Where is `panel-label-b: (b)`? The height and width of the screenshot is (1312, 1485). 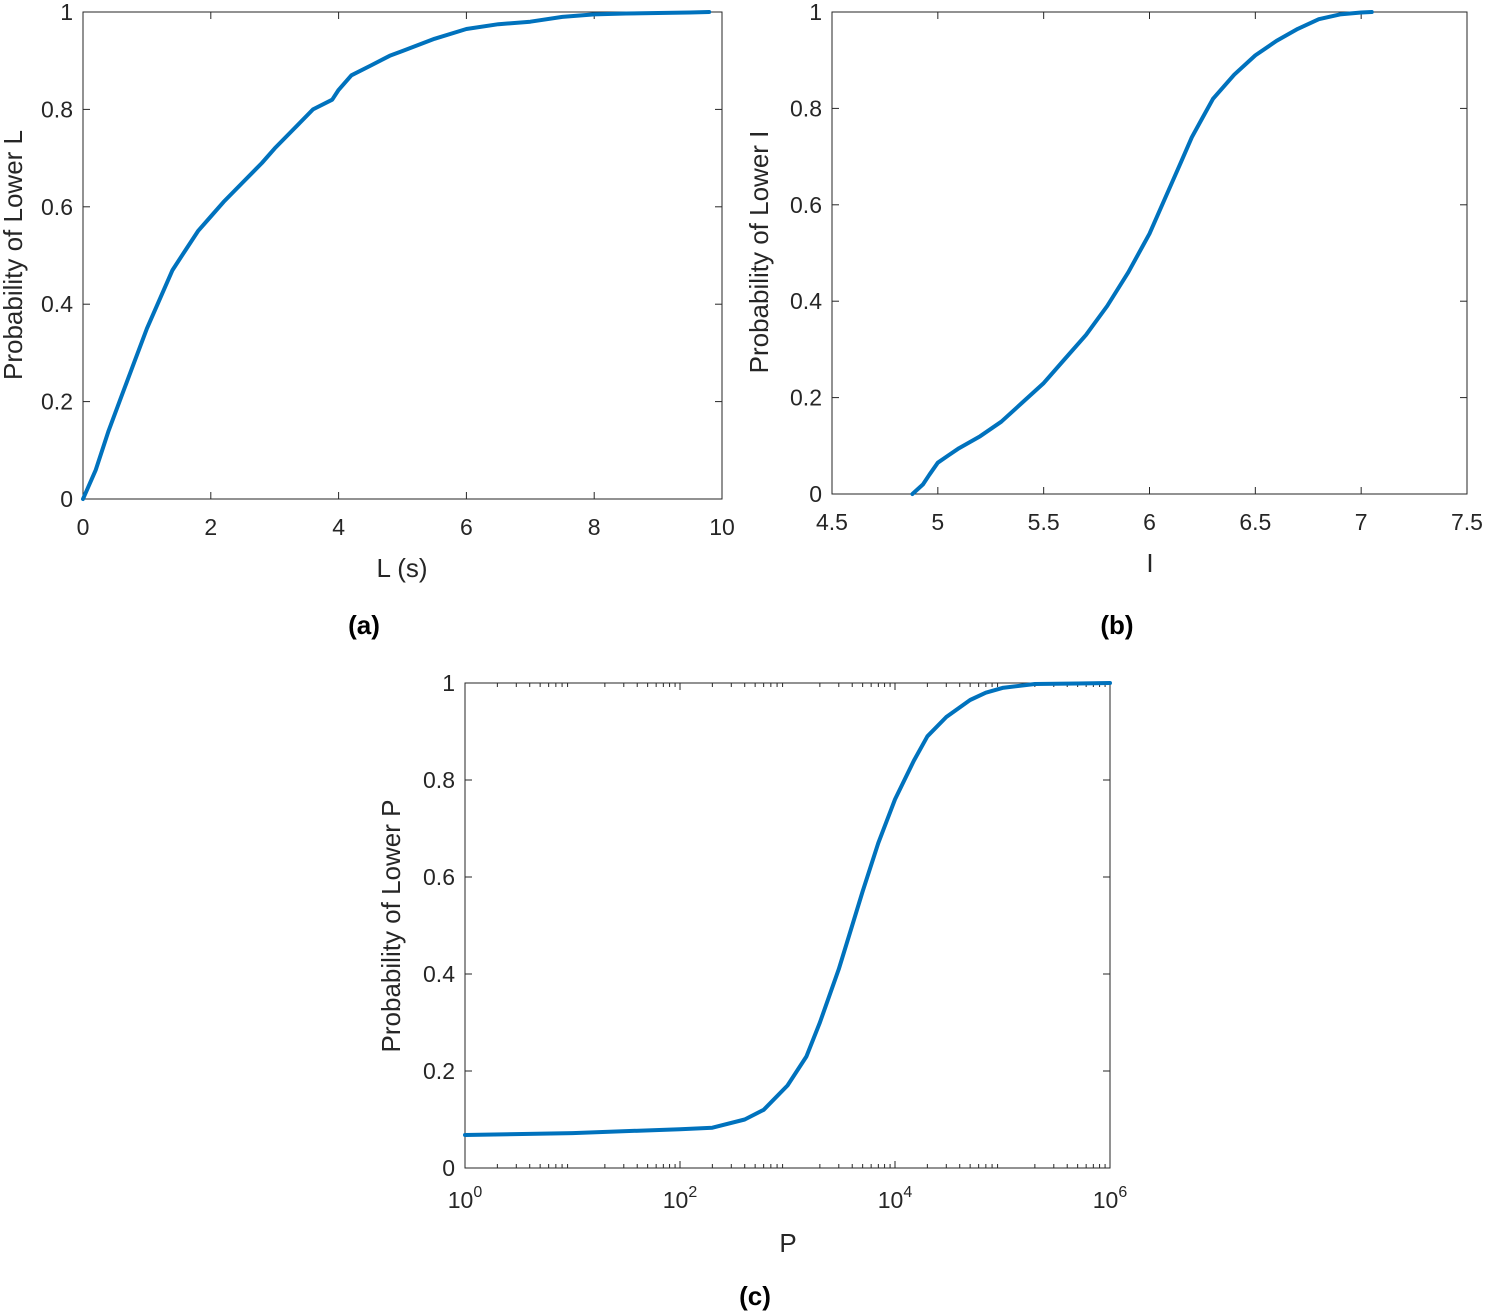
panel-label-b: (b) is located at coordinates (1116, 625).